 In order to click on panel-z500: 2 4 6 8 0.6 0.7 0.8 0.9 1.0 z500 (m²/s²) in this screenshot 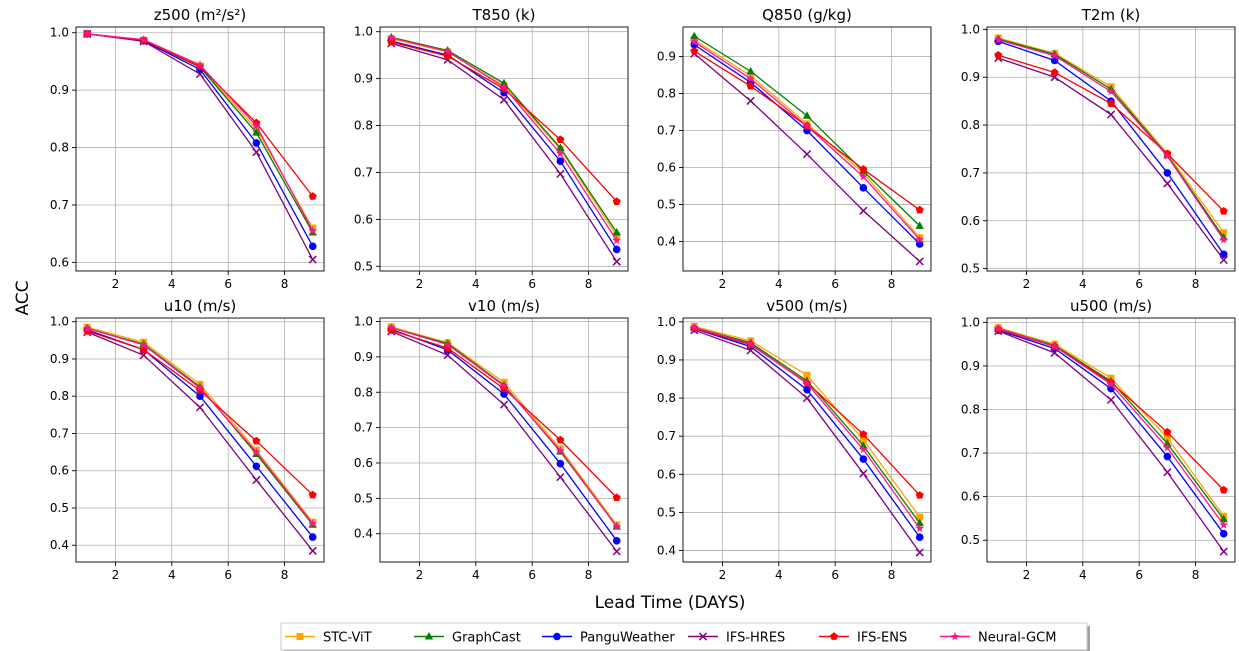, I will do `click(187, 148)`.